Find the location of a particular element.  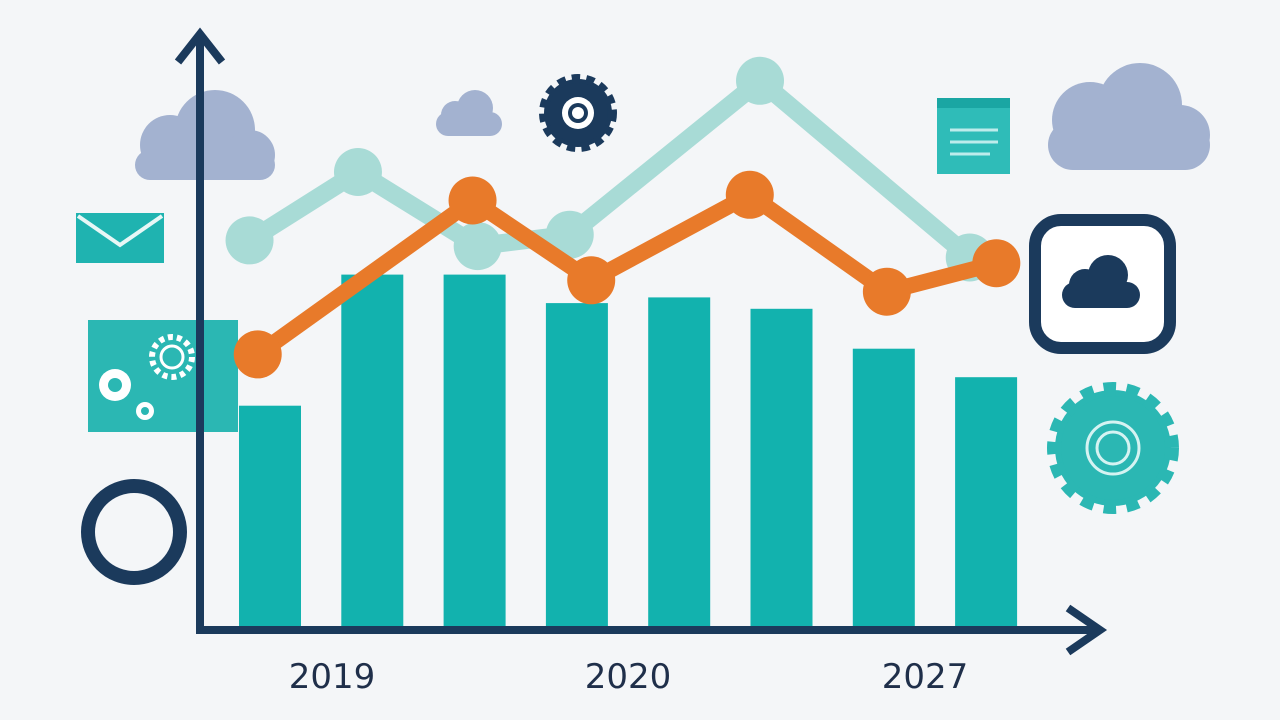

document-icon is located at coordinates (973, 136).